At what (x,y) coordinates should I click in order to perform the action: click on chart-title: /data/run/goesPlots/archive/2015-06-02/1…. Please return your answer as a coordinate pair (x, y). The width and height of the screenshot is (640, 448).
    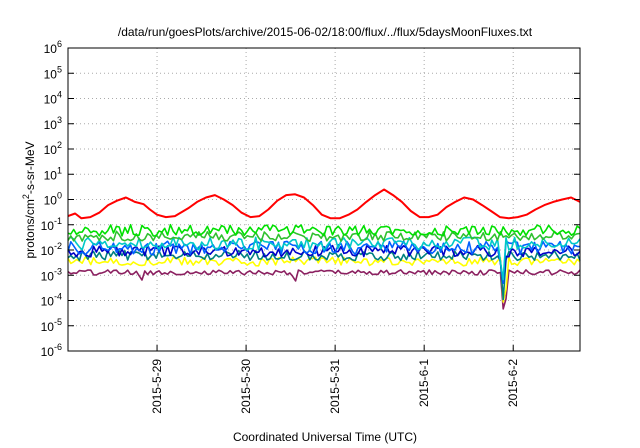
    Looking at the image, I should click on (325, 32).